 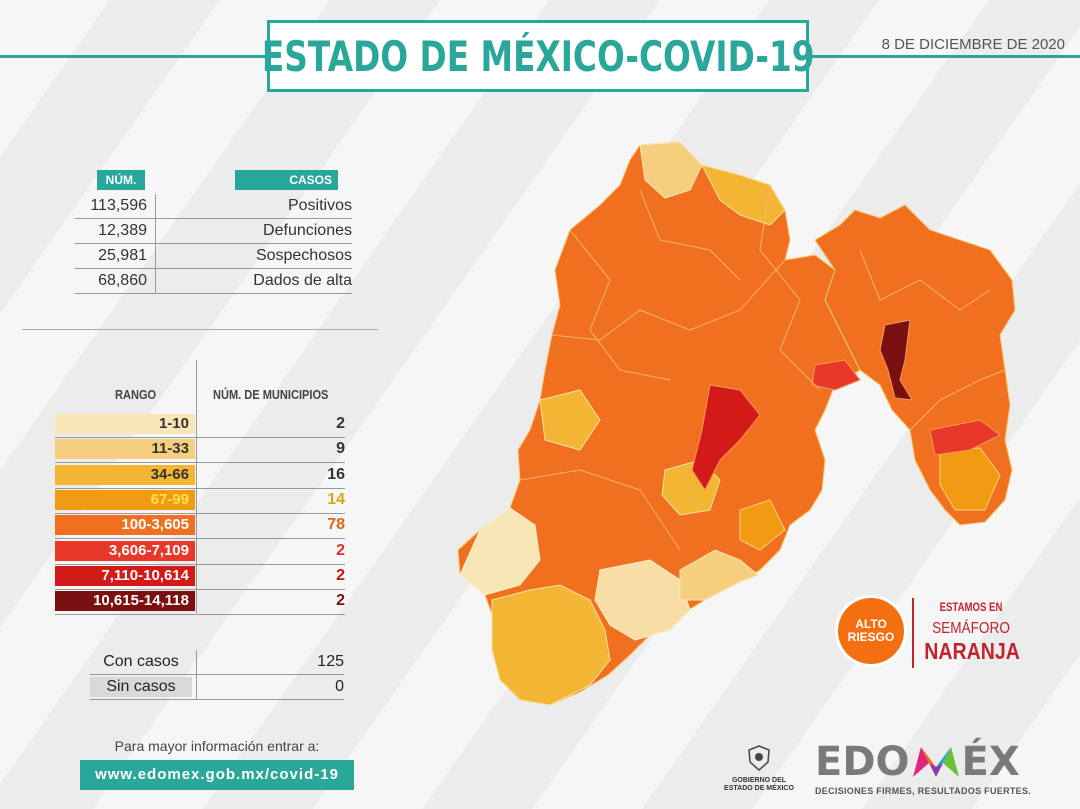 What do you see at coordinates (972, 651) in the screenshot?
I see `semaforo-line3: NARANJA` at bounding box center [972, 651].